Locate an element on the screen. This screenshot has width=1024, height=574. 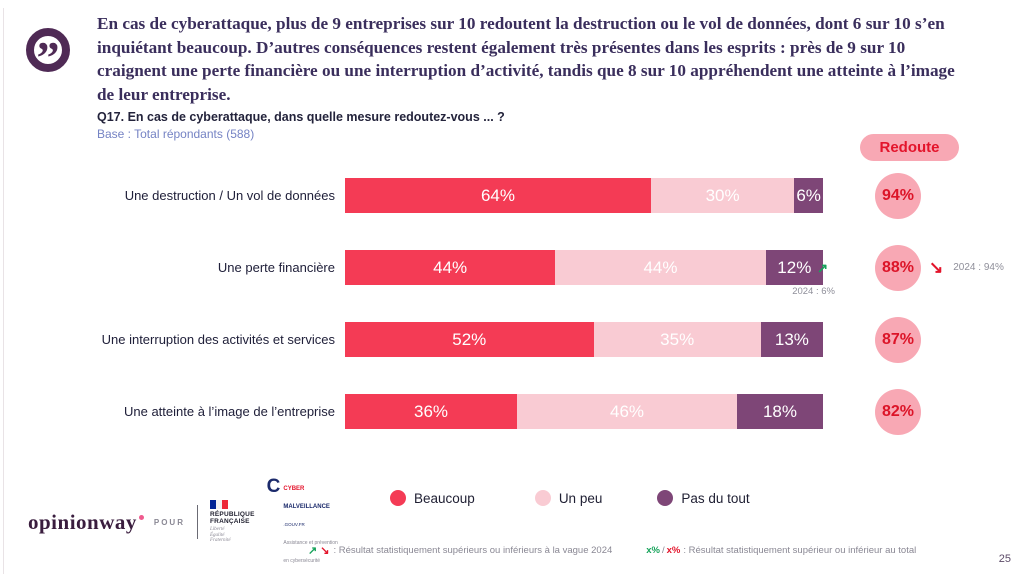
opinionway-logo-dot is located at coordinates (141, 517).